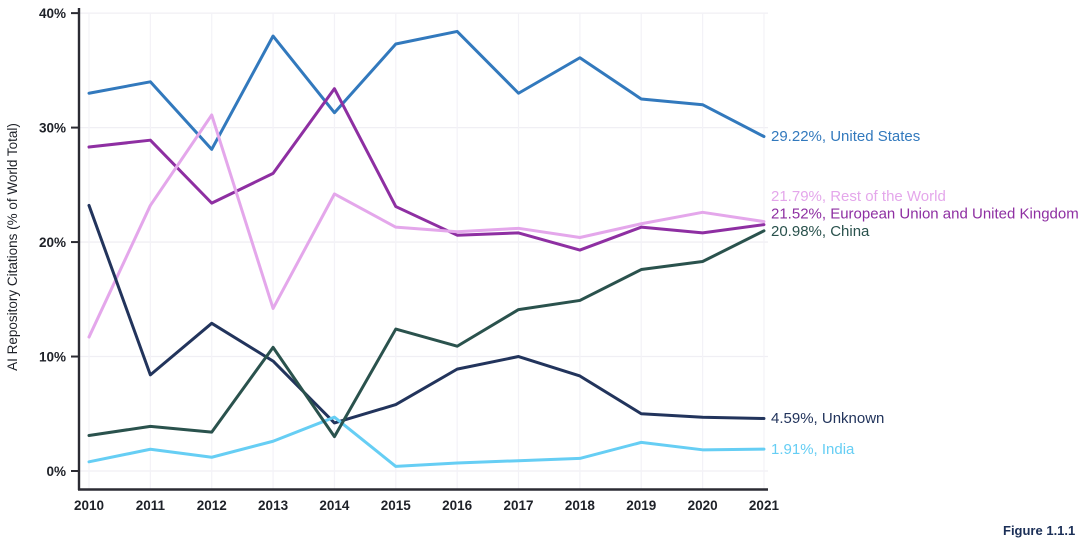 Image resolution: width=1080 pixels, height=538 pixels. What do you see at coordinates (827, 418) in the screenshot?
I see `series-end-label-unknown: 4.59%, Unknown` at bounding box center [827, 418].